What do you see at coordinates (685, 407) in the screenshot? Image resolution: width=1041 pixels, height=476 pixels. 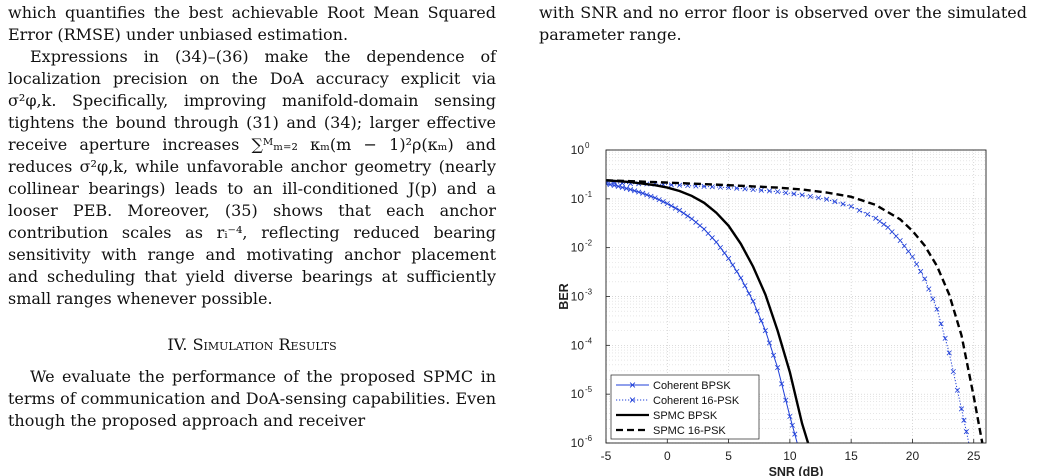 I see `legend-box` at bounding box center [685, 407].